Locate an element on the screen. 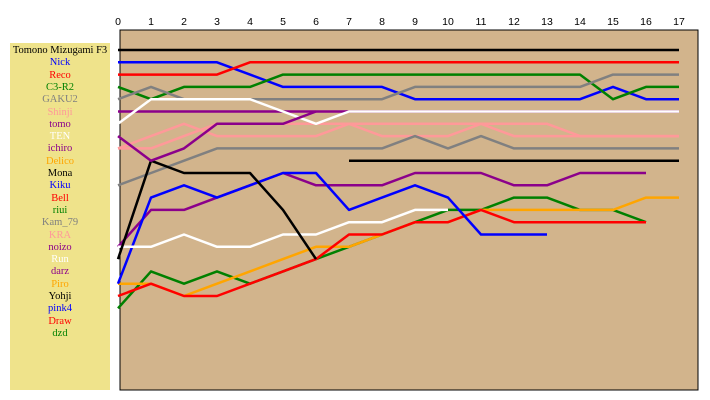  legend-entry: dzd is located at coordinates (60, 333).